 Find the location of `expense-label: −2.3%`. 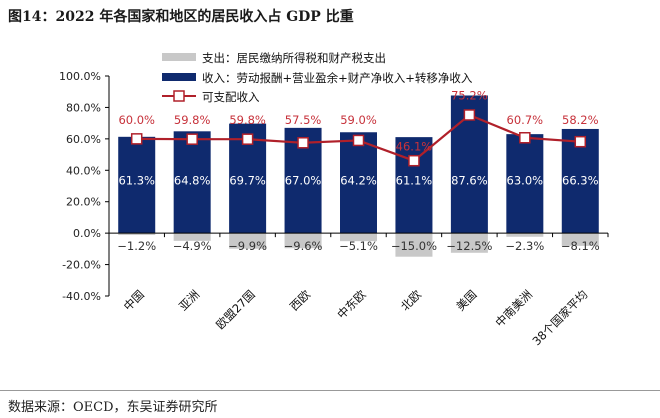

expense-label: −2.3% is located at coordinates (524, 246).